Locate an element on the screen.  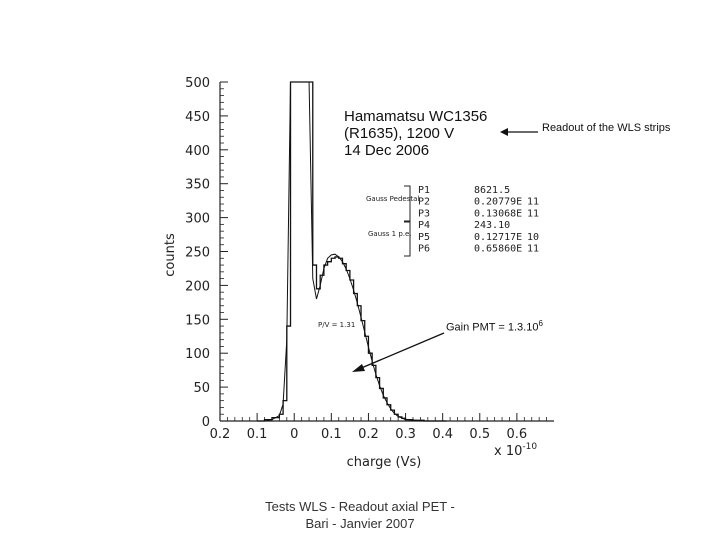
fit-label-pe-text: Gauss 1 p.e. is located at coordinates (390, 234).